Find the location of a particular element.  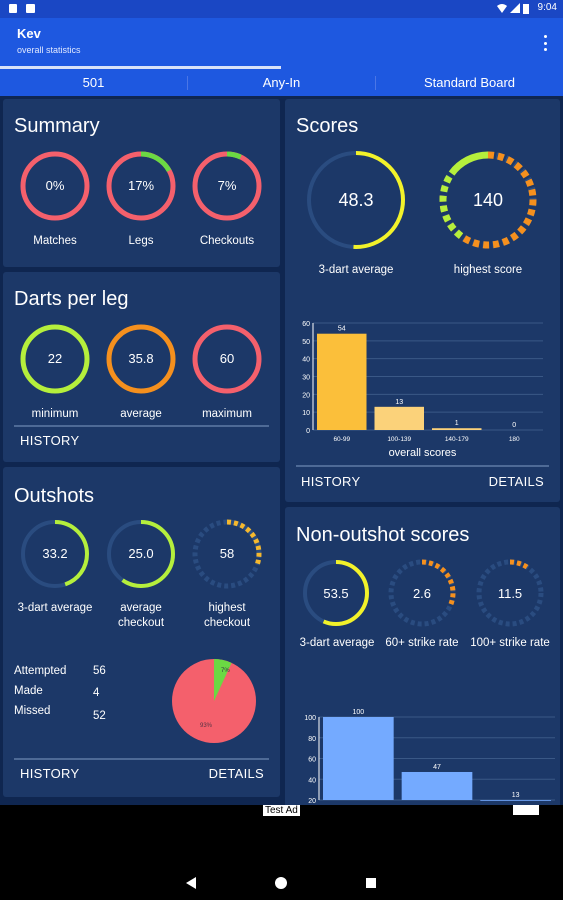

ad-choices-icon is located at coordinates (526, 810).